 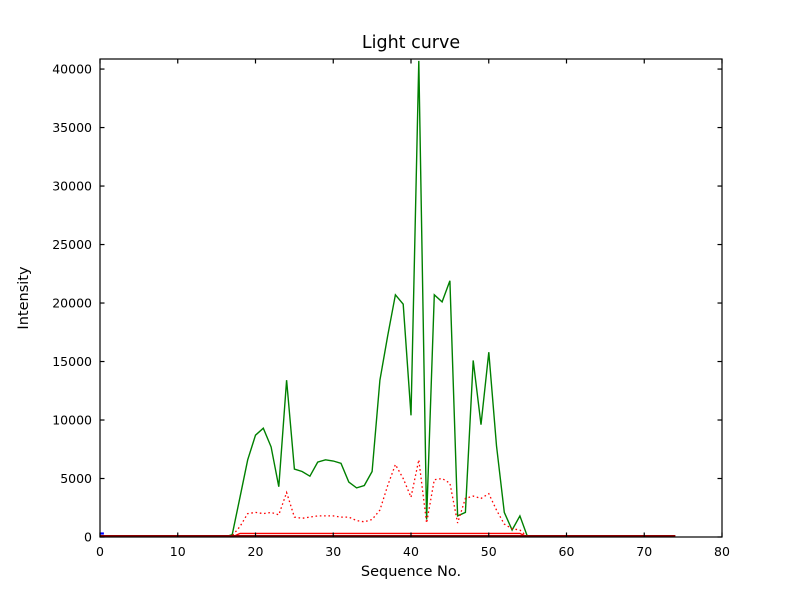 I want to click on y-tick-label-10000: 10000, so click(x=72, y=420).